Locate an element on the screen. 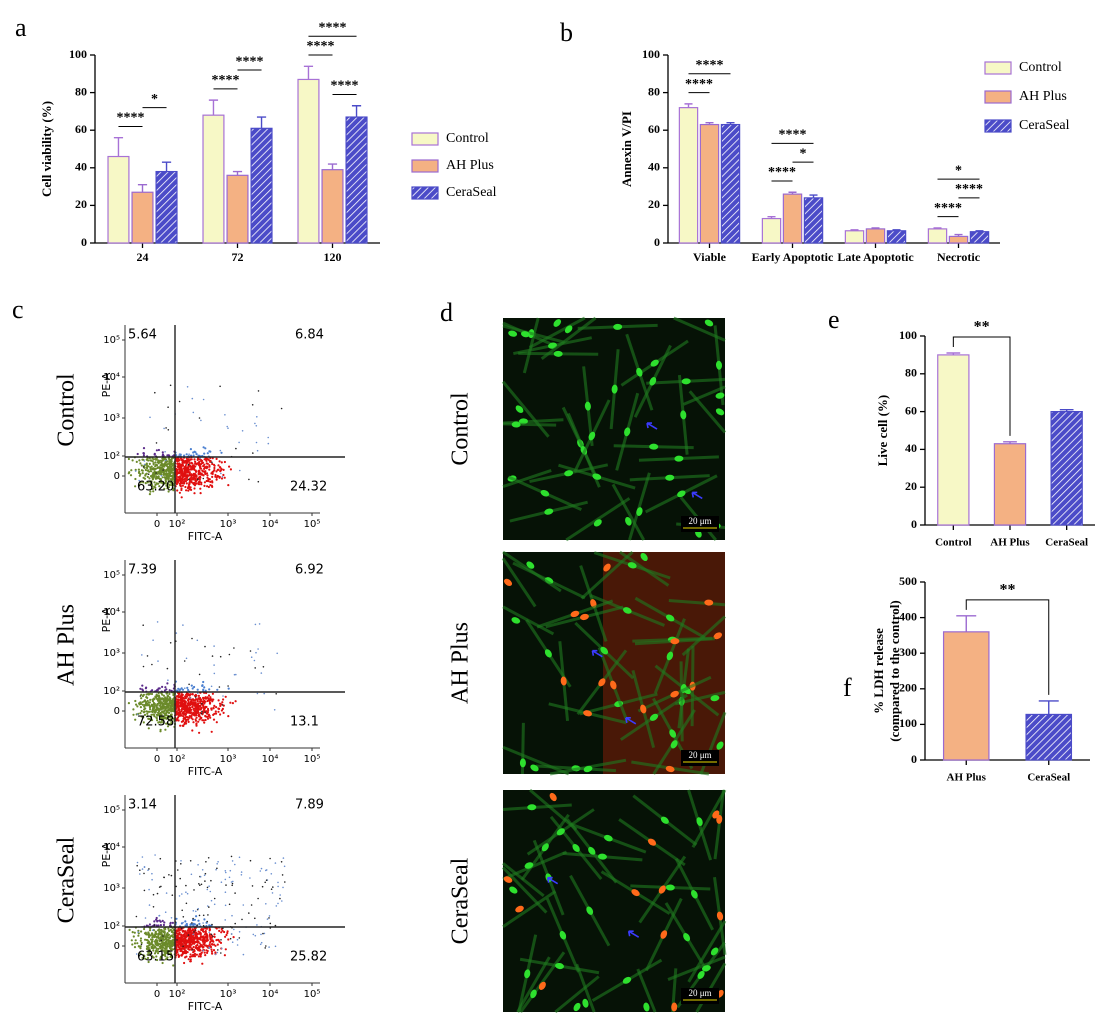 The image size is (1118, 1026). y-tick-label: 80 is located at coordinates (911, 373).